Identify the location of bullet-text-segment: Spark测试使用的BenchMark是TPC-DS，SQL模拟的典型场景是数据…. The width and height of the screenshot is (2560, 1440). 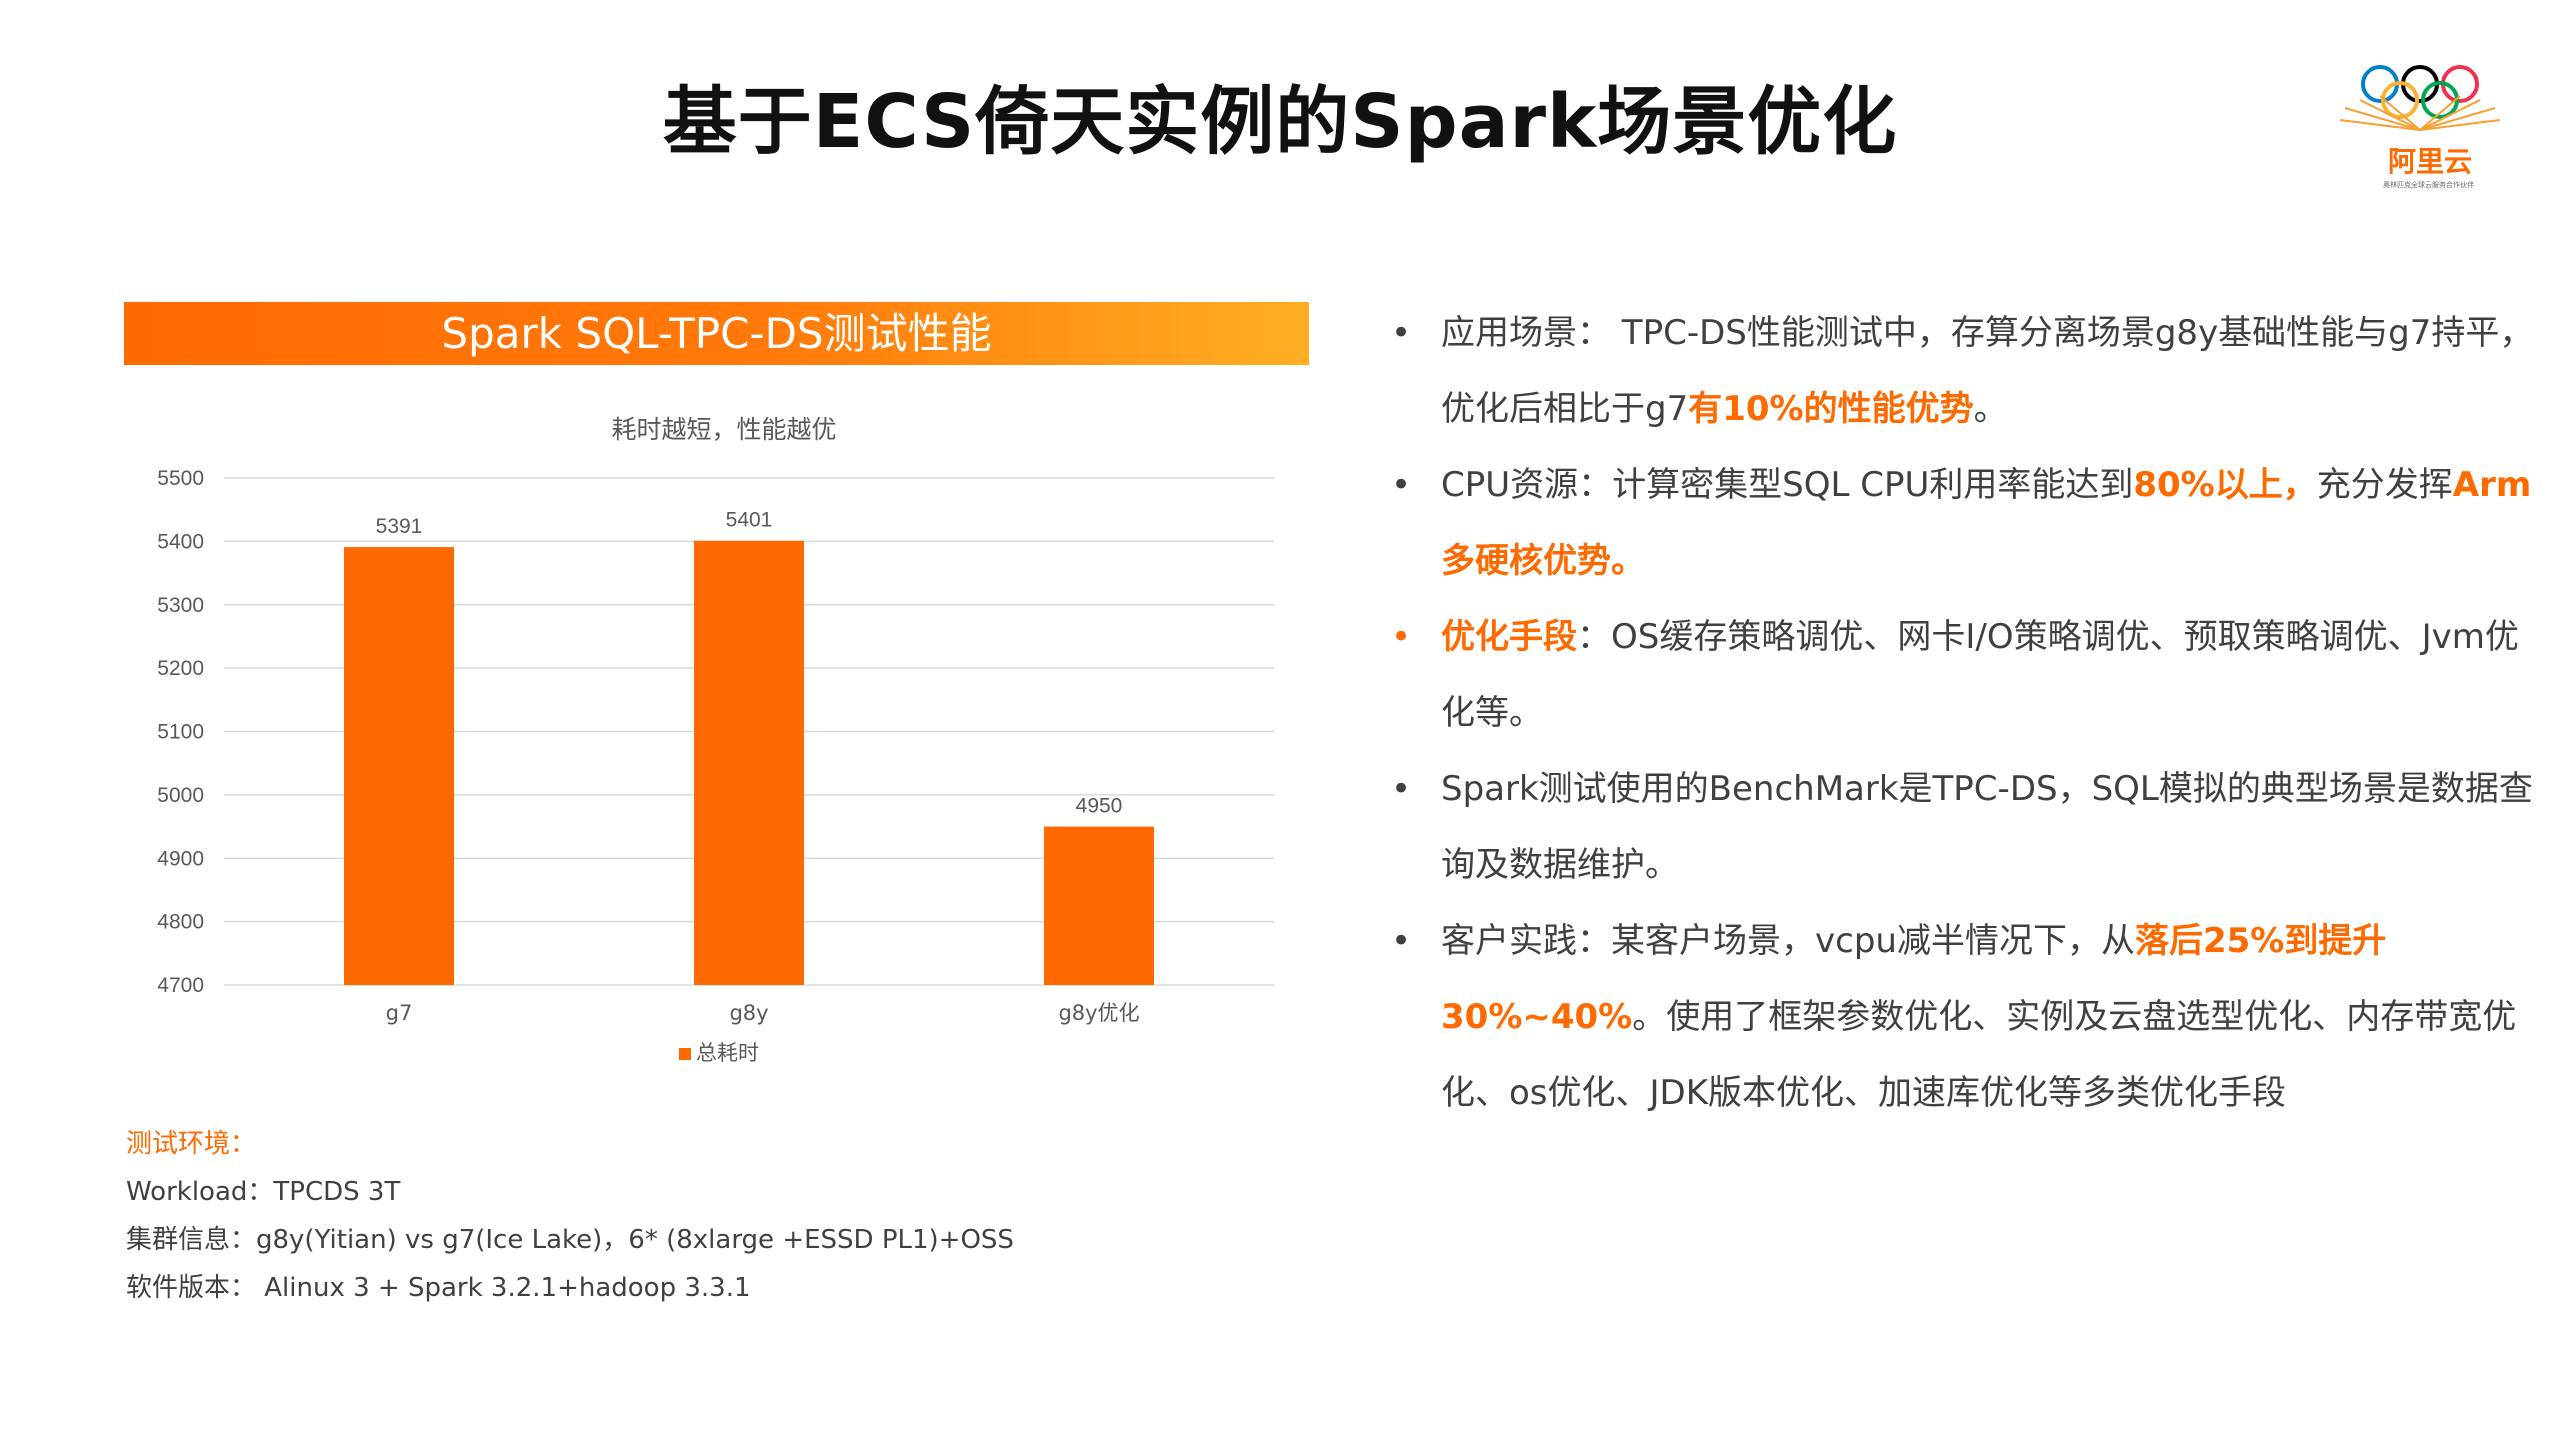
(1987, 827).